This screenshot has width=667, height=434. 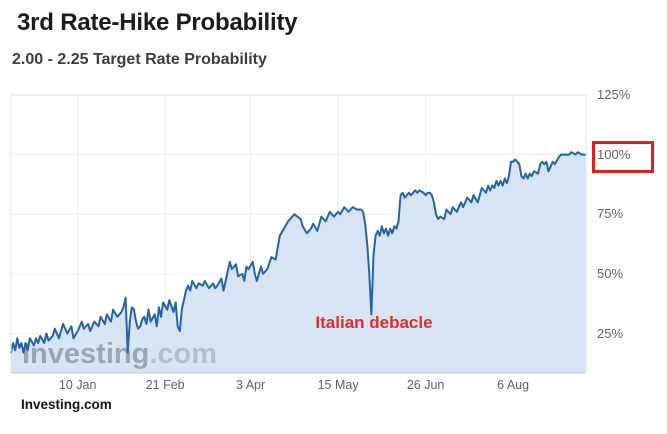 What do you see at coordinates (139, 59) in the screenshot?
I see `chart-subtitle: 2.00 - 2.25 Target Rate Probability` at bounding box center [139, 59].